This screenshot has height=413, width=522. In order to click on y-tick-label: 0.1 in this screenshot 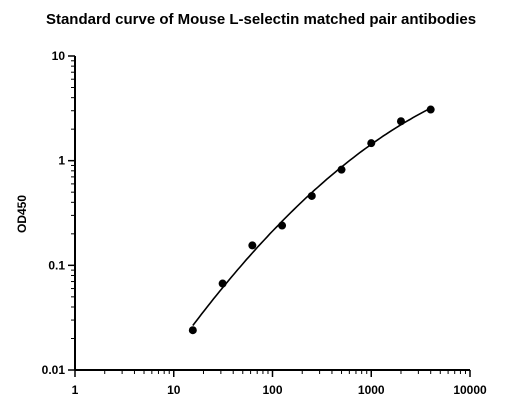, I will do `click(56, 265)`.